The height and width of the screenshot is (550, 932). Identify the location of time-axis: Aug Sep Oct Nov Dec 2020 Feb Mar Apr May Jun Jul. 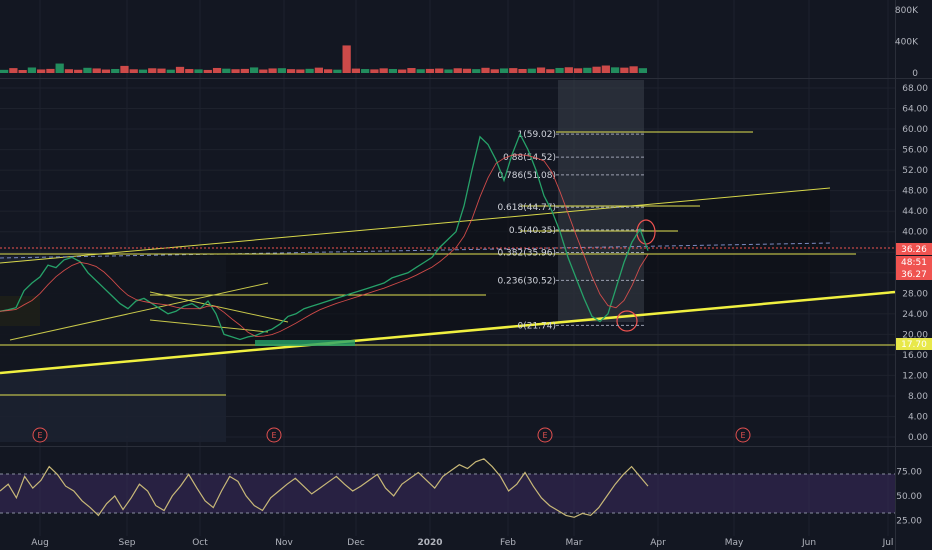
(462, 543).